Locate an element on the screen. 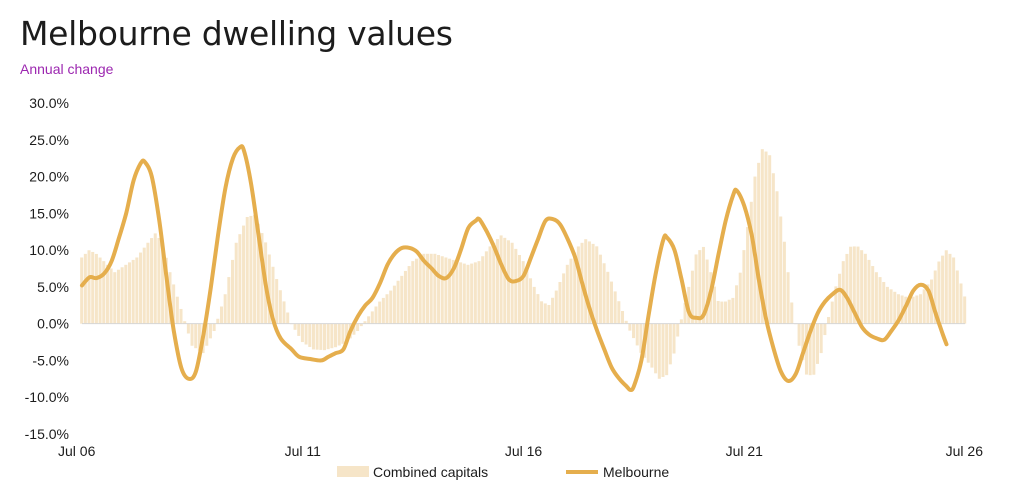 The image size is (1011, 500). y-tick-label: 5.0% is located at coordinates (53, 287).